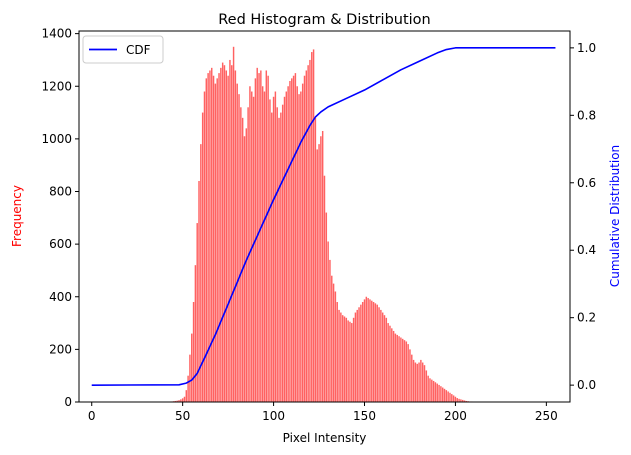 Image resolution: width=631 pixels, height=455 pixels. I want to click on y2-tick-label-0.6: 0.6, so click(586, 183).